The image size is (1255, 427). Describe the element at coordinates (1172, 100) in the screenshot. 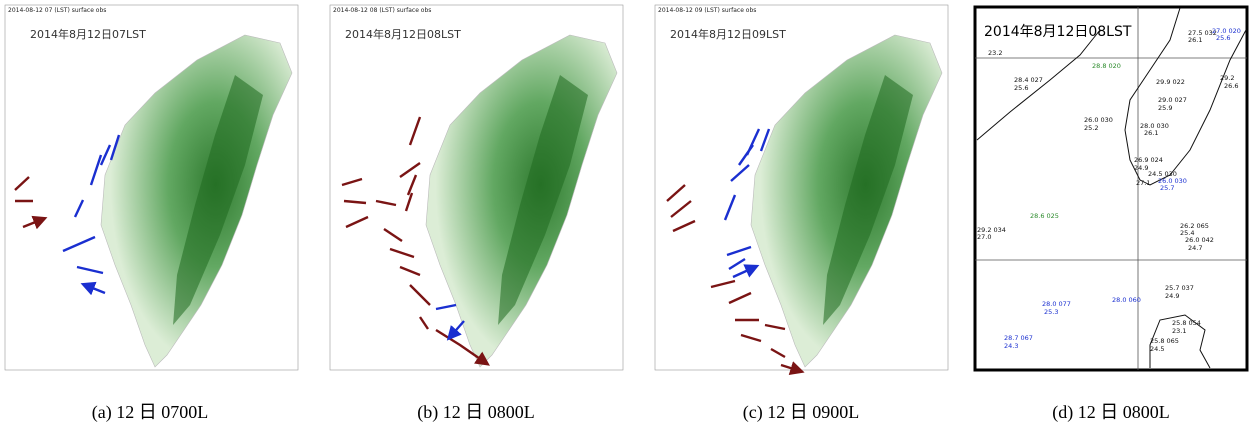

I see `station-value: 29.0 027` at that location.